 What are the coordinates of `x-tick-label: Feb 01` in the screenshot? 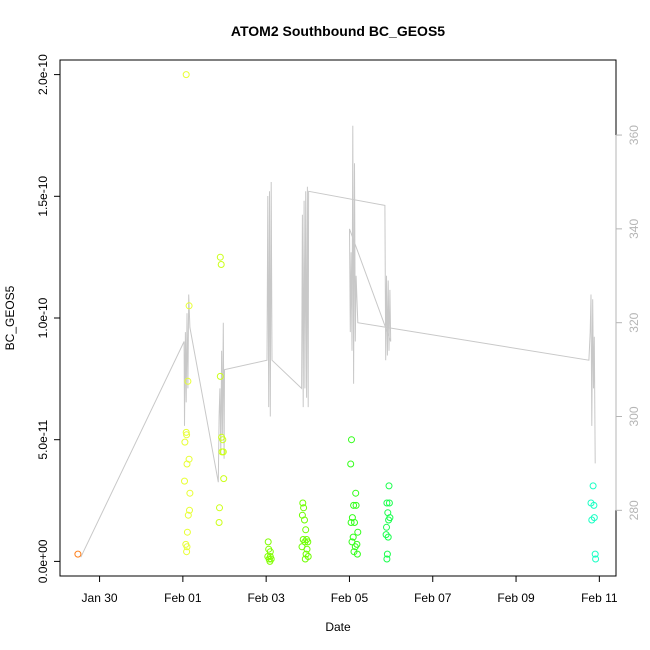 It's located at (183, 598).